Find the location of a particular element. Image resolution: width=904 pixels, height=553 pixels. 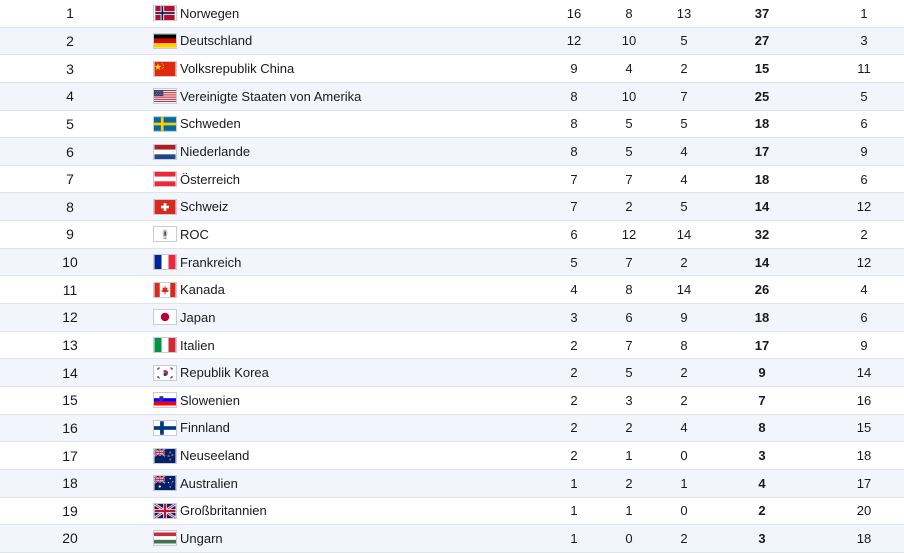

country-name-cell: Finnland is located at coordinates (205, 428).